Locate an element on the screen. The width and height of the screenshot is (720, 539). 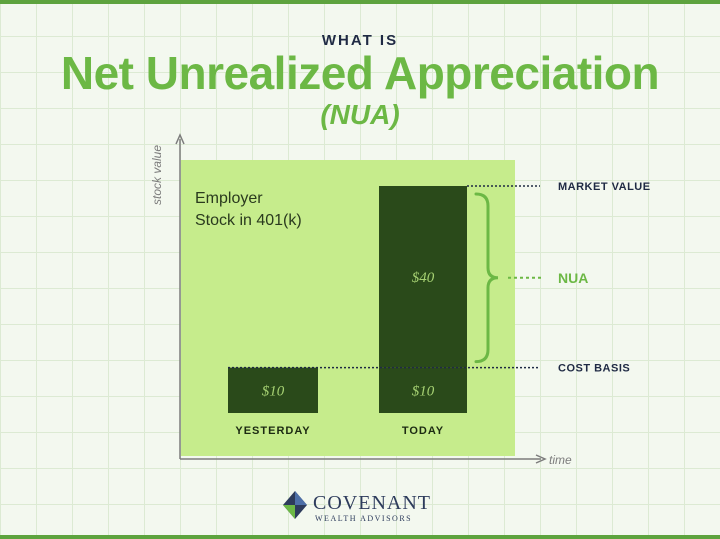
y-axis-label: stock value is located at coordinates (157, 175).